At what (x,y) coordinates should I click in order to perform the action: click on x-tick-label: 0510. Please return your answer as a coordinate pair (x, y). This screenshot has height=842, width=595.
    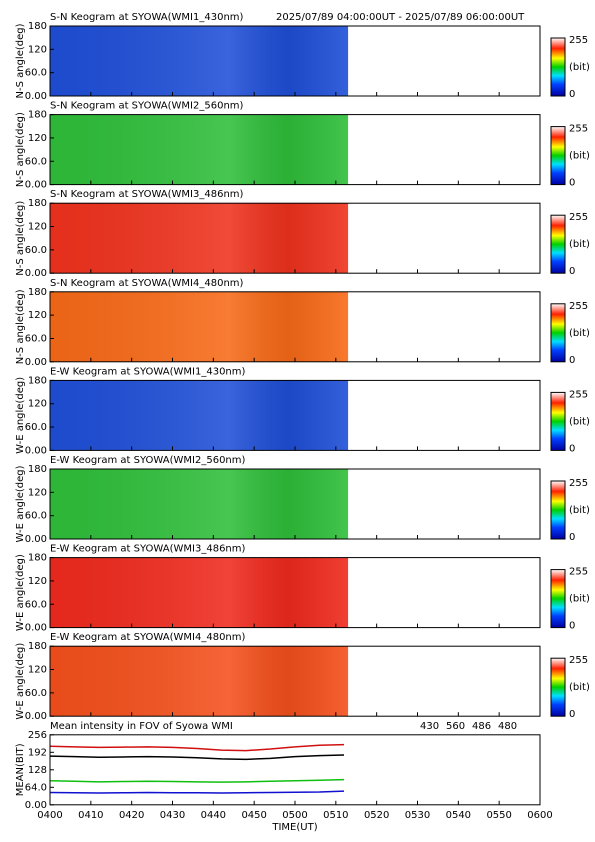
    Looking at the image, I should click on (335, 815).